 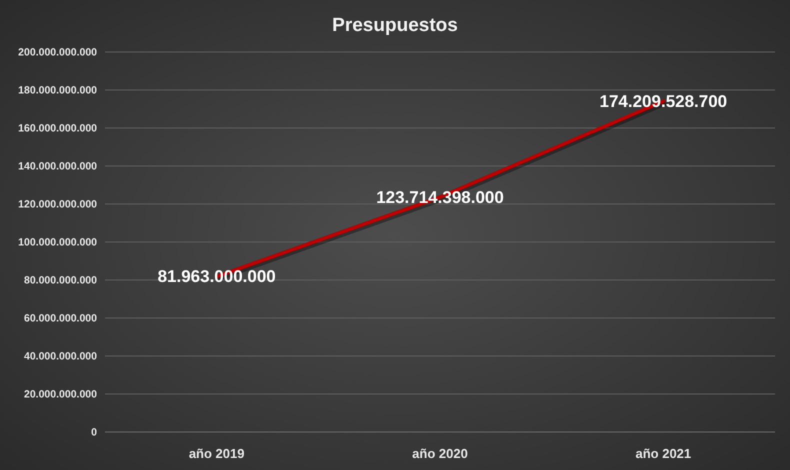 What do you see at coordinates (94, 432) in the screenshot?
I see `y-tick-label: 0` at bounding box center [94, 432].